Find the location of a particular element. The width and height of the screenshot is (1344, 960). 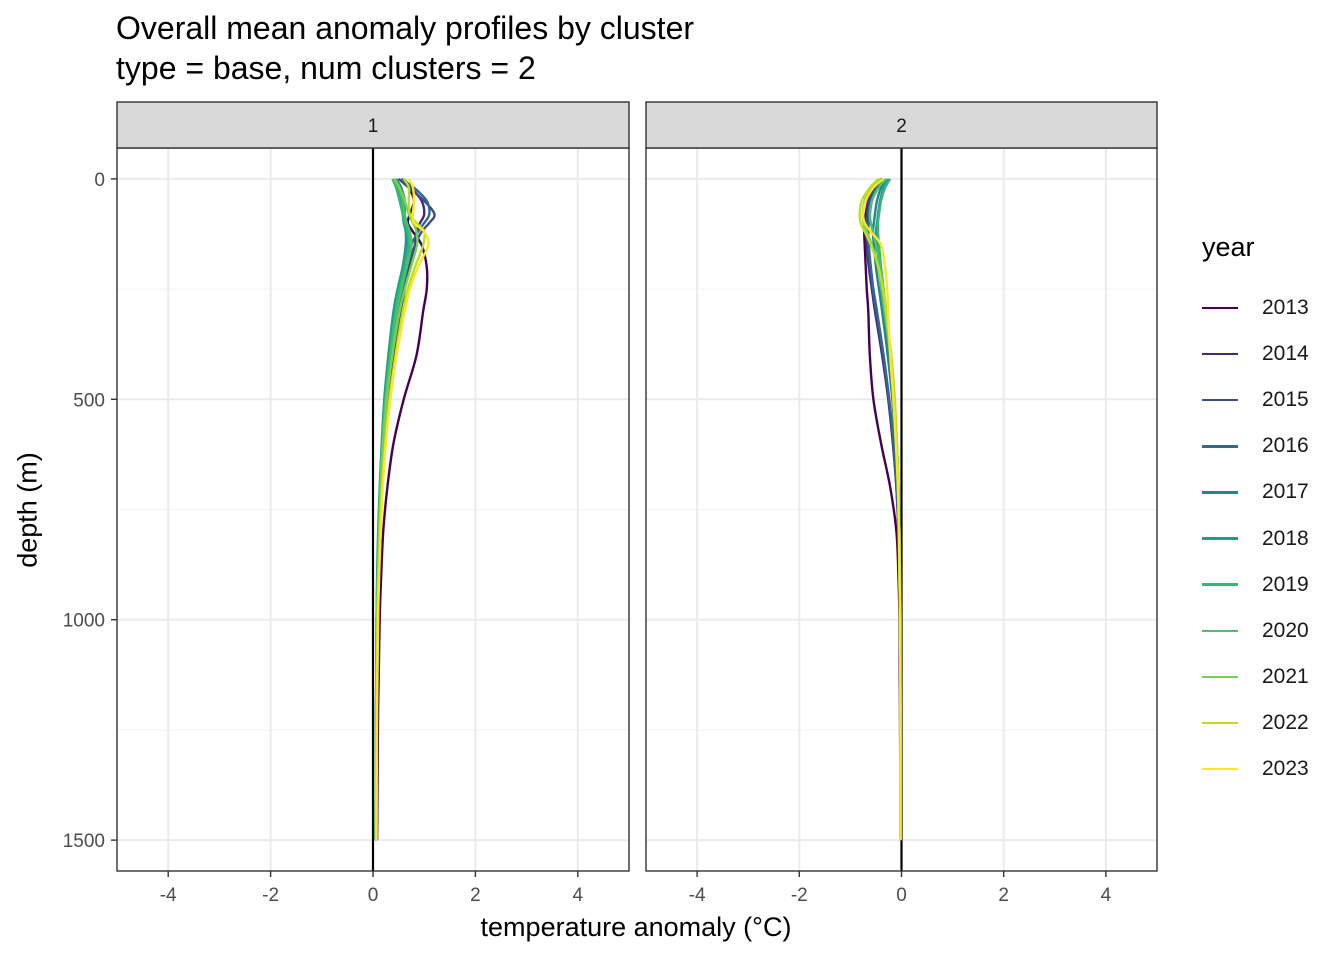

legend-label: 2014 is located at coordinates (1285, 354).